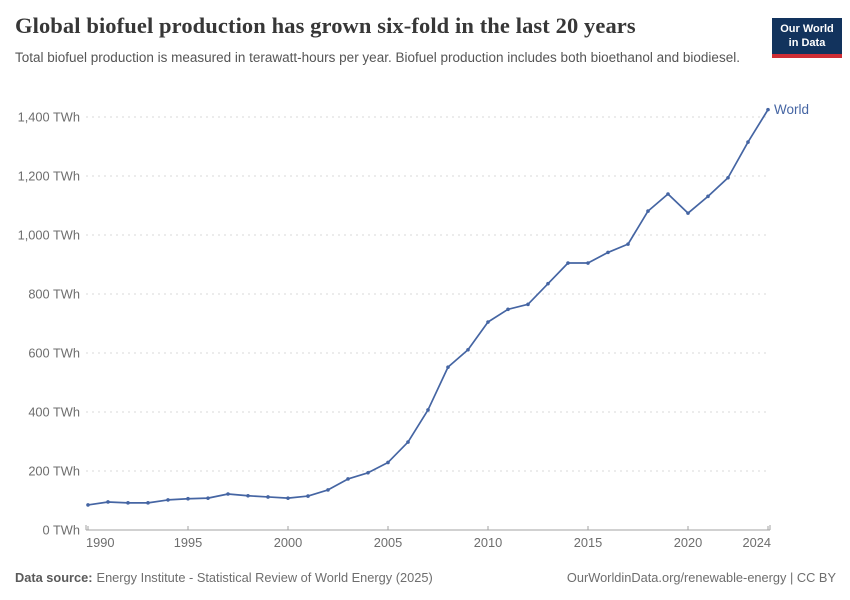 The height and width of the screenshot is (600, 850). Describe the element at coordinates (54, 577) in the screenshot. I see `data-source-label: Data source:` at that location.